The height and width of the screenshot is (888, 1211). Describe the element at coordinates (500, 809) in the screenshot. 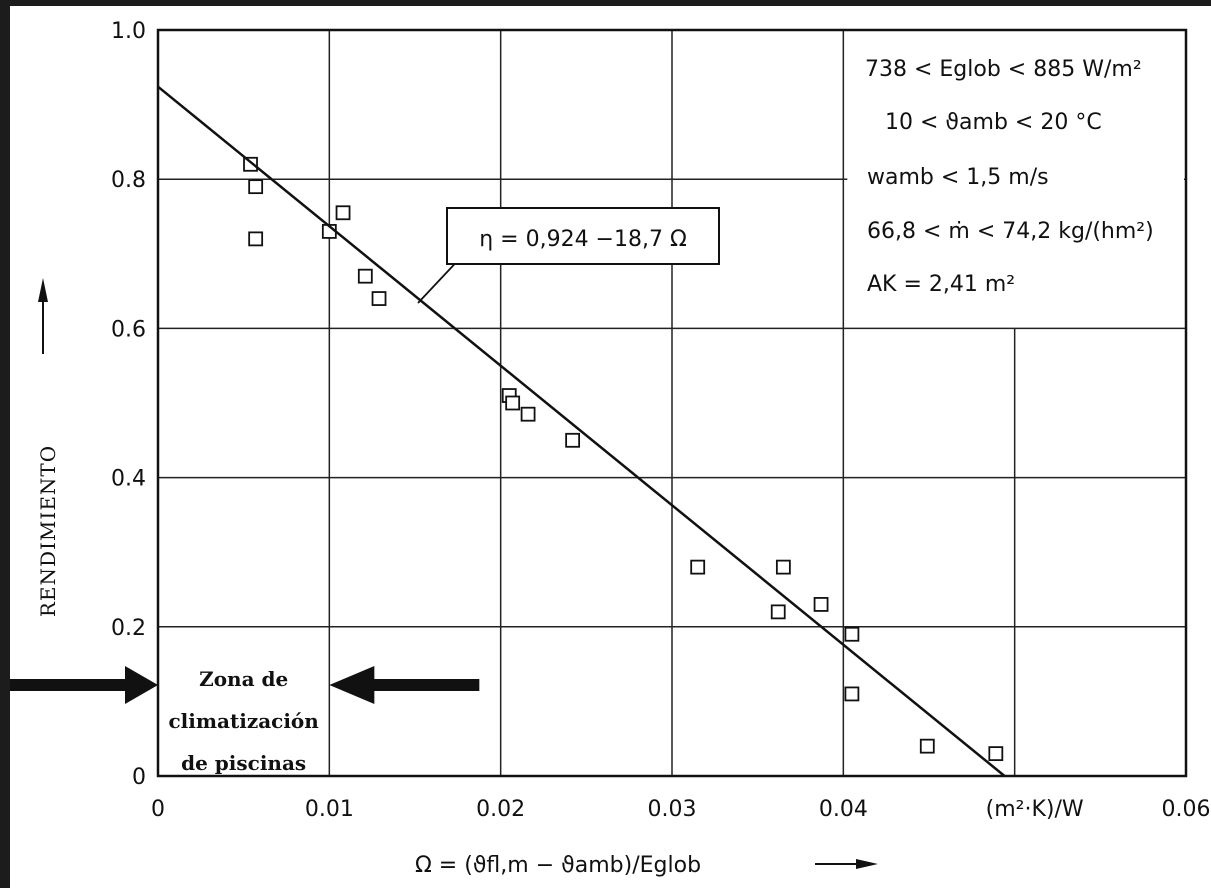

I see `x-tick-label: 0.02` at that location.